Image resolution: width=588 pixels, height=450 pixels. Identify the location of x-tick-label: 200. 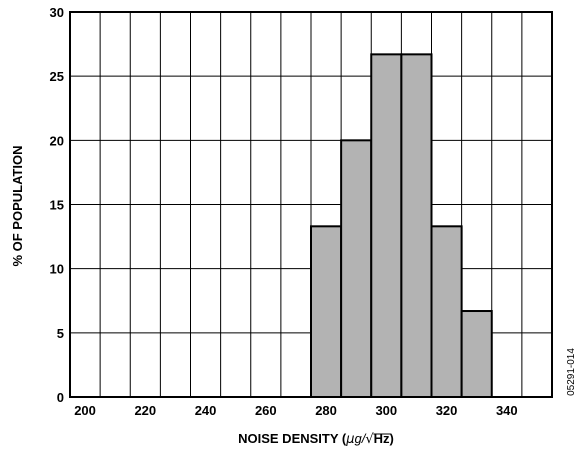
(85, 410).